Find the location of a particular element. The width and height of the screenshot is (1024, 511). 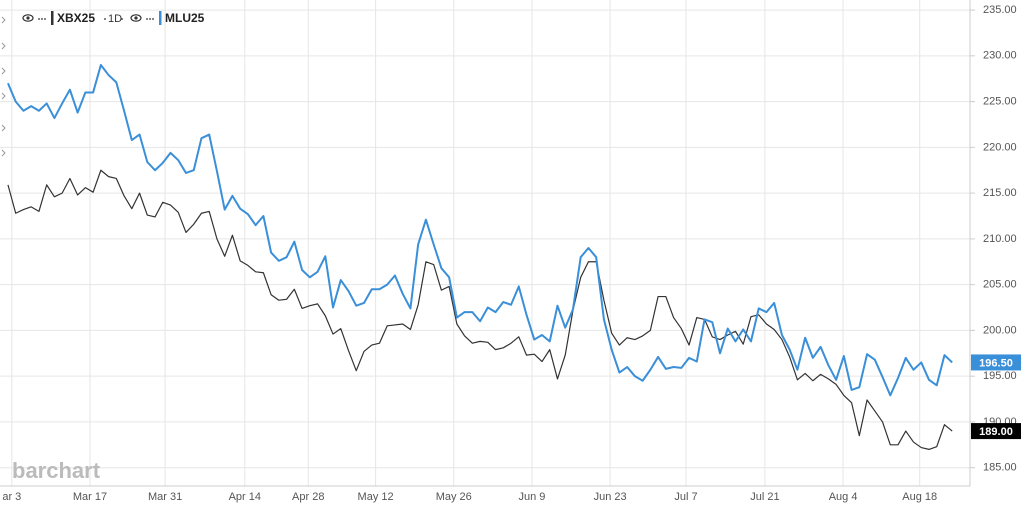

y-tick-label: 195.00 is located at coordinates (1000, 376).